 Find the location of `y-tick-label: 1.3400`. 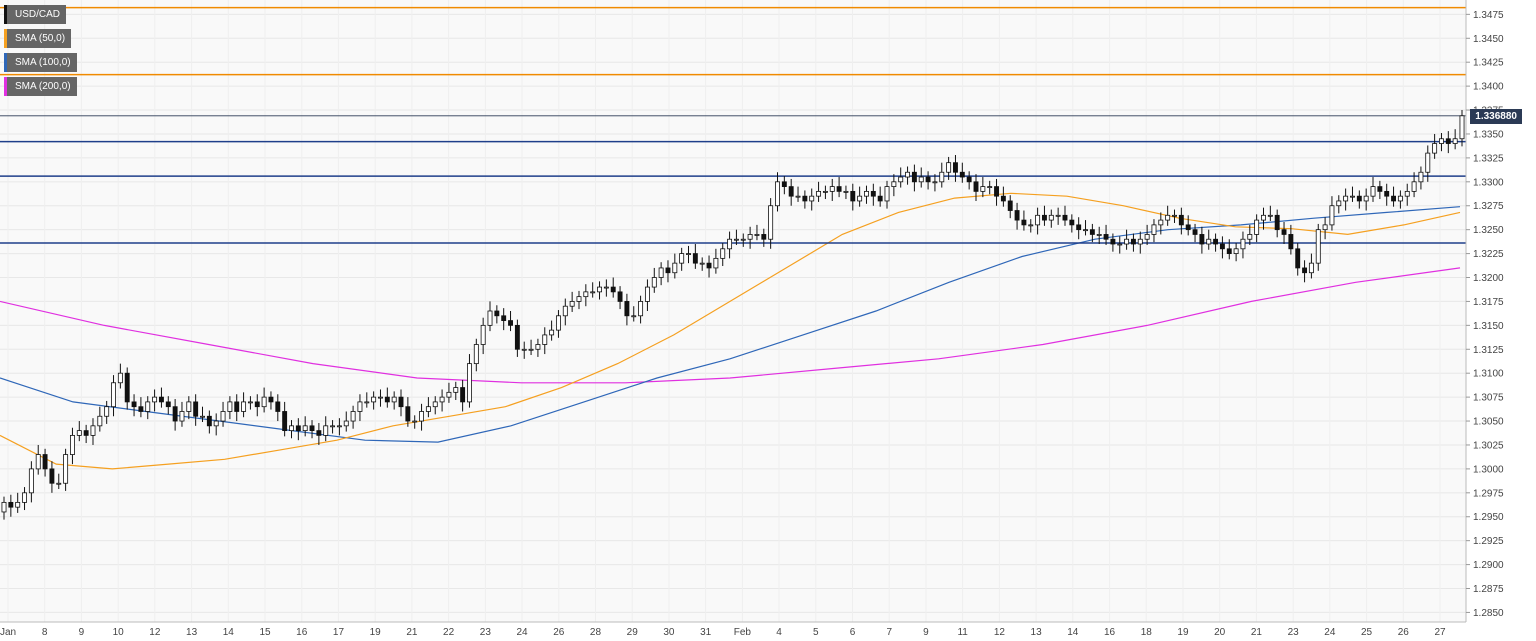

y-tick-label: 1.3400 is located at coordinates (1488, 87).